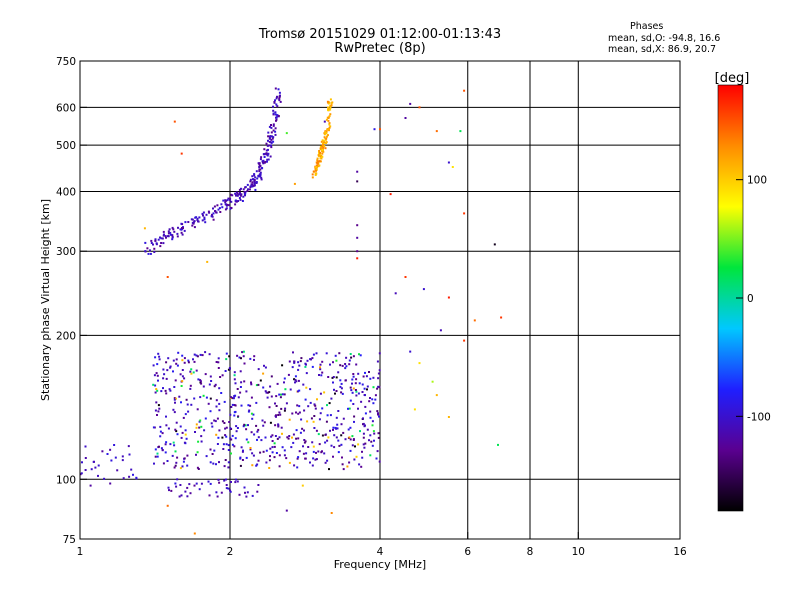 This screenshot has width=800, height=600. Describe the element at coordinates (680, 552) in the screenshot. I see `x-tick-label: 16` at that location.